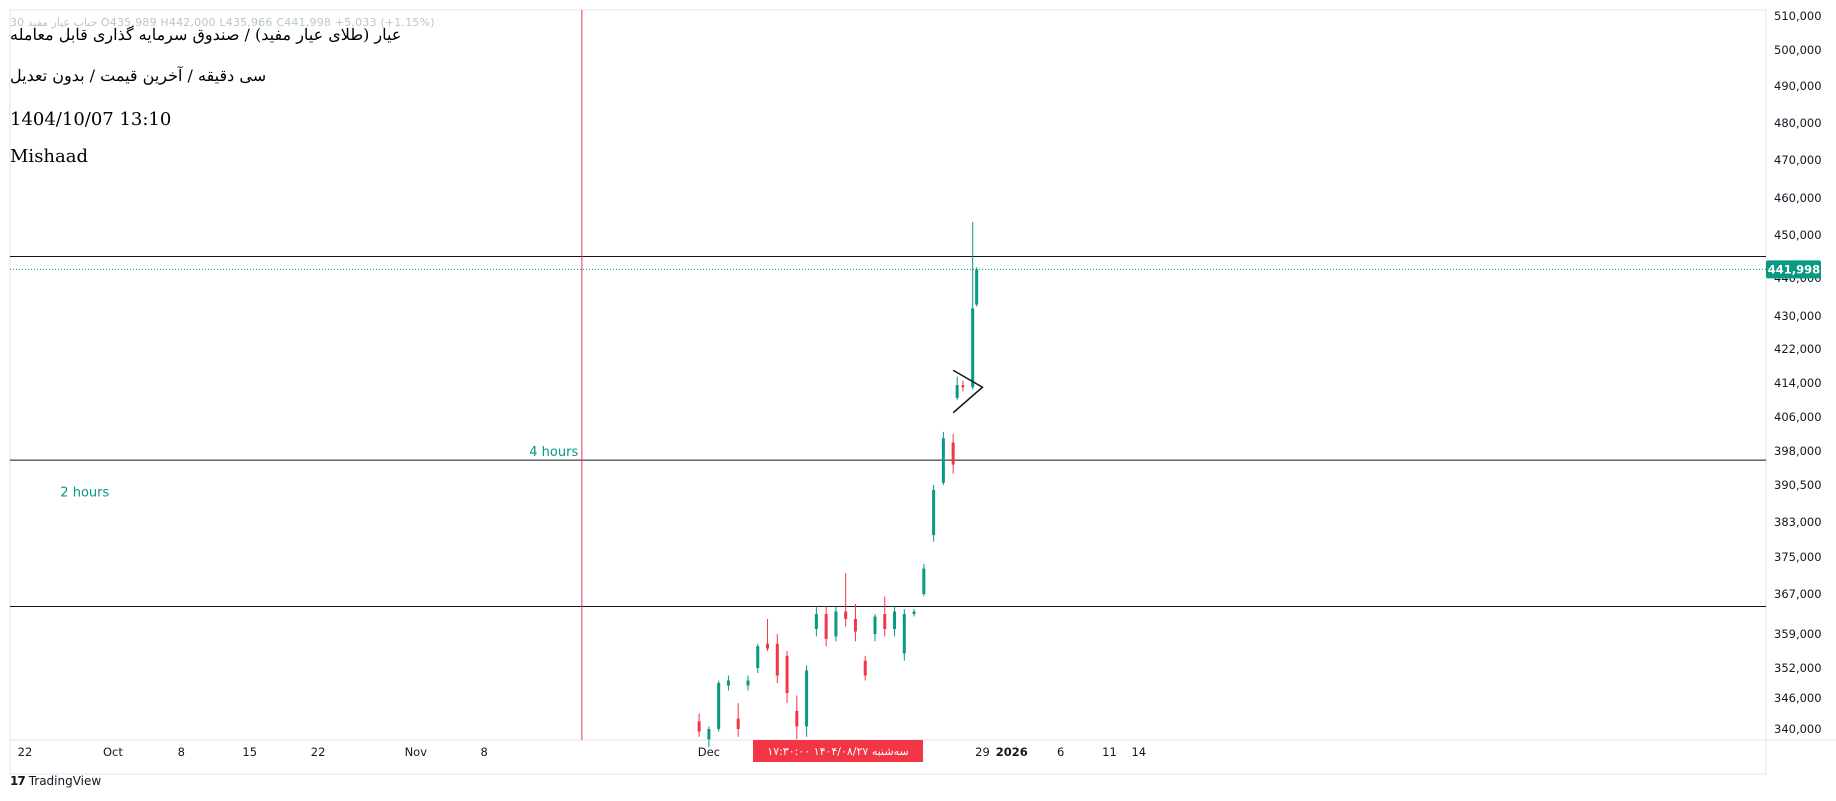 This screenshot has width=1836, height=801. Describe the element at coordinates (1798, 123) in the screenshot. I see `price-tick-label: 480,000` at that location.